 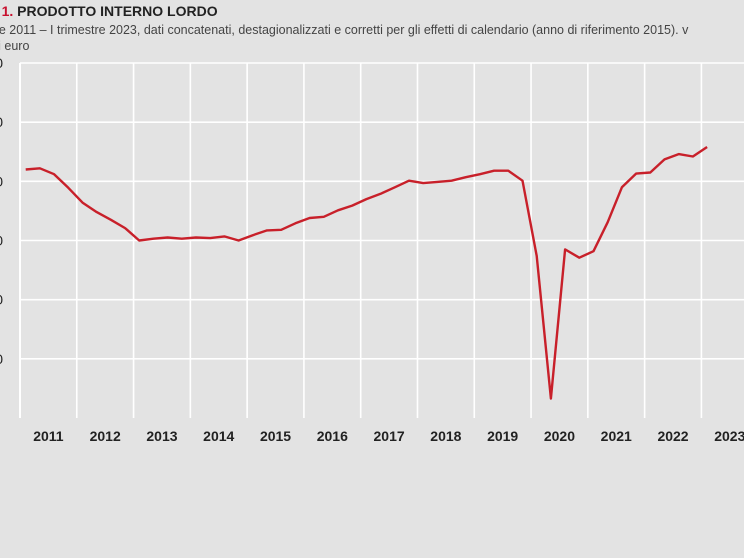 I want to click on x-tick-label: 2014, so click(x=218, y=436).